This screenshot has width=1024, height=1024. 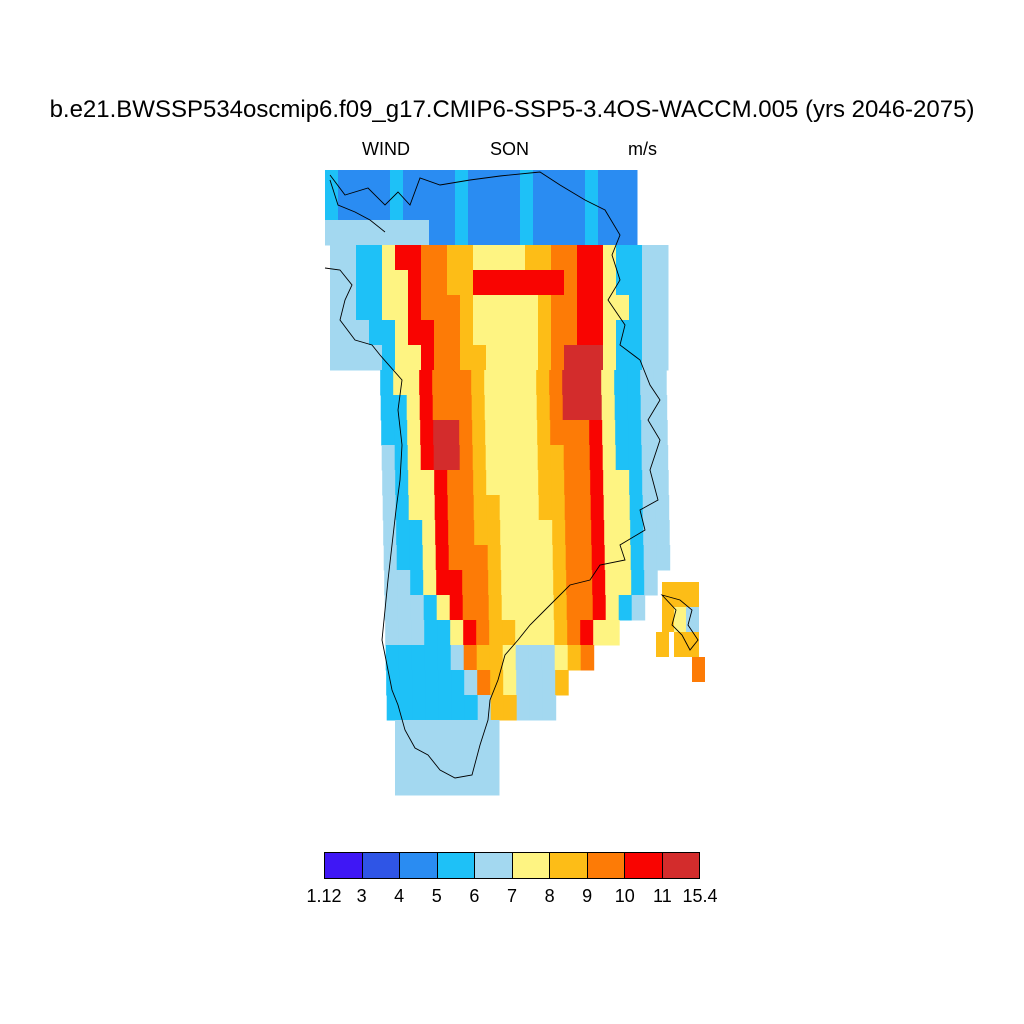 What do you see at coordinates (642, 149) in the screenshot?
I see `units-label: m/s` at bounding box center [642, 149].